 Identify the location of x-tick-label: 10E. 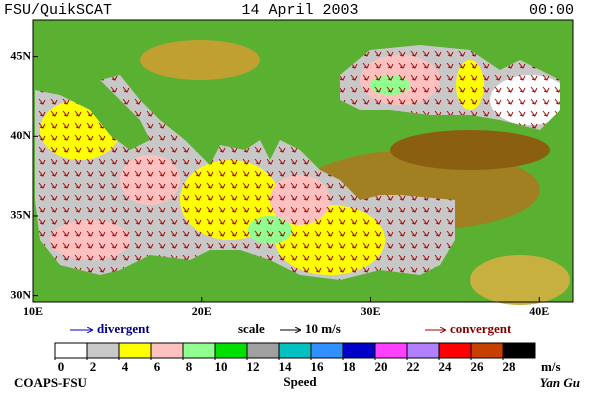
(33, 311).